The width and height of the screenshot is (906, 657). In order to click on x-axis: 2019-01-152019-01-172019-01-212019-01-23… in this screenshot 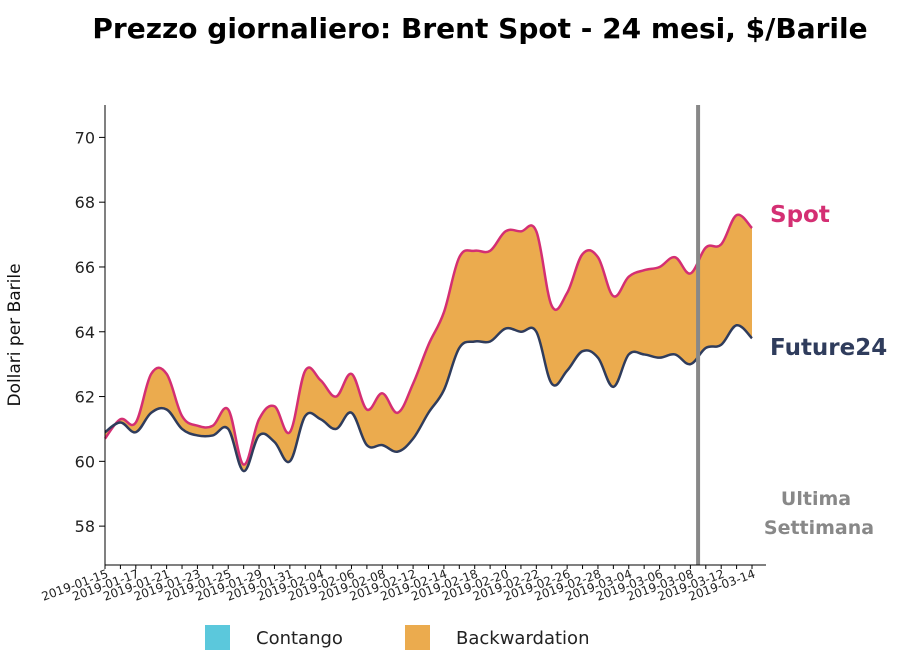, I will do `click(403, 584)`.